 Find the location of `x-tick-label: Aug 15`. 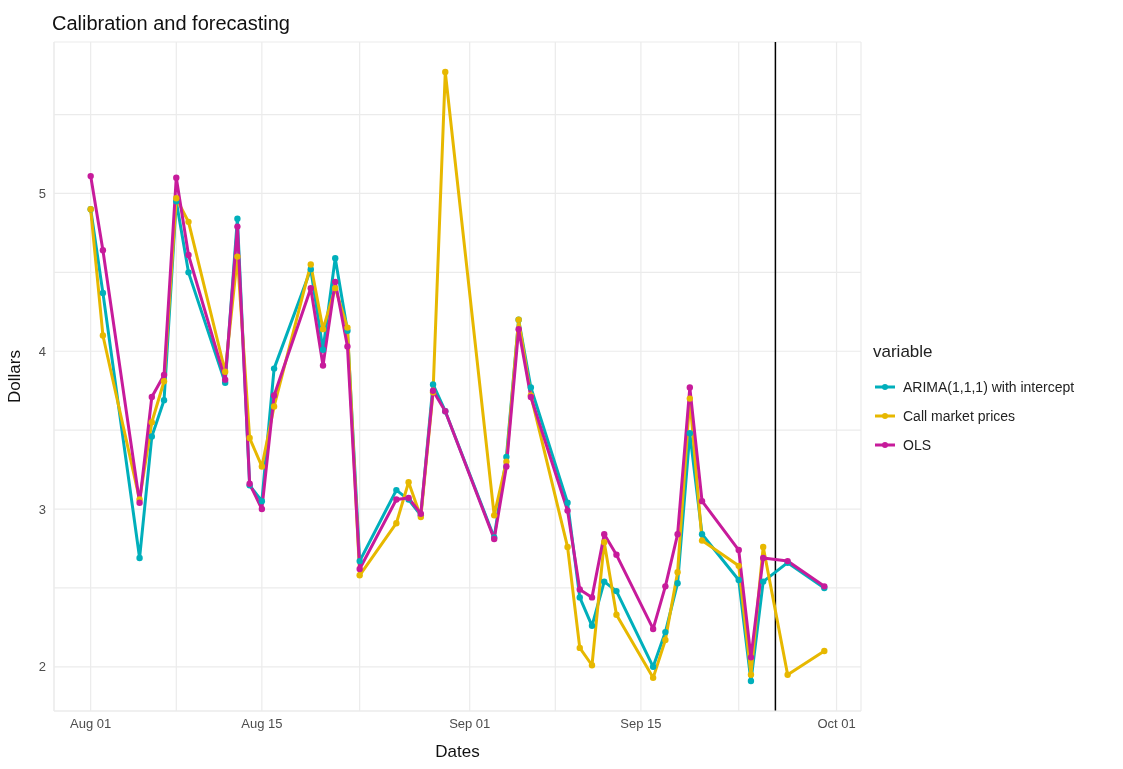

x-tick-label: Aug 15 is located at coordinates (262, 724).